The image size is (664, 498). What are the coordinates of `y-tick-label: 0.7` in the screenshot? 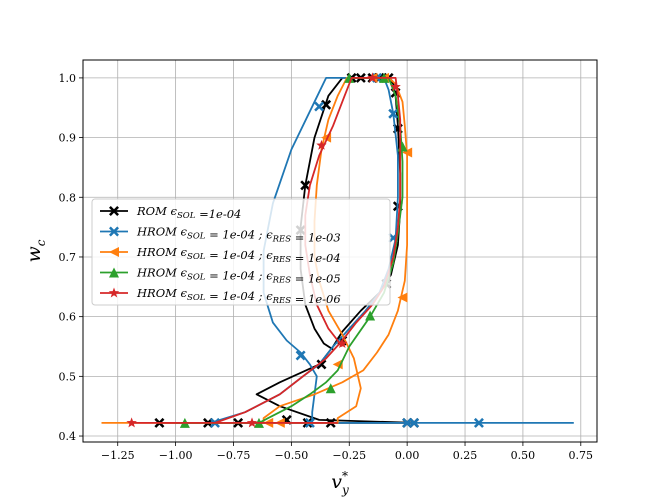 It's located at (68, 257).